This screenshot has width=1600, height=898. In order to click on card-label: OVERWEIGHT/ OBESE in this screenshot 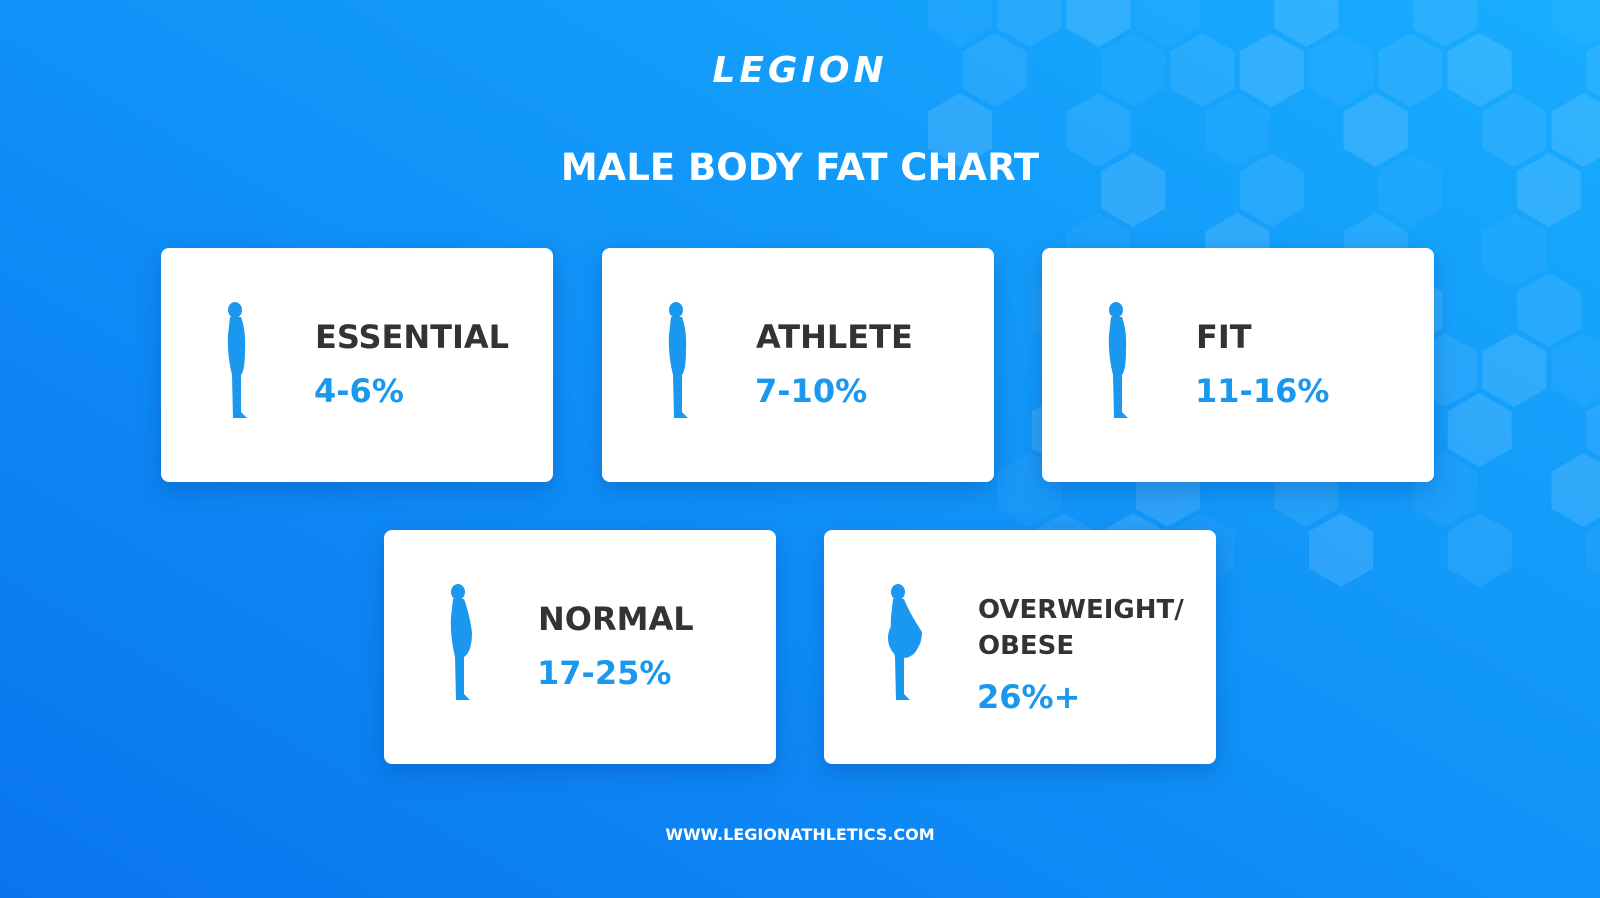, I will do `click(1081, 628)`.